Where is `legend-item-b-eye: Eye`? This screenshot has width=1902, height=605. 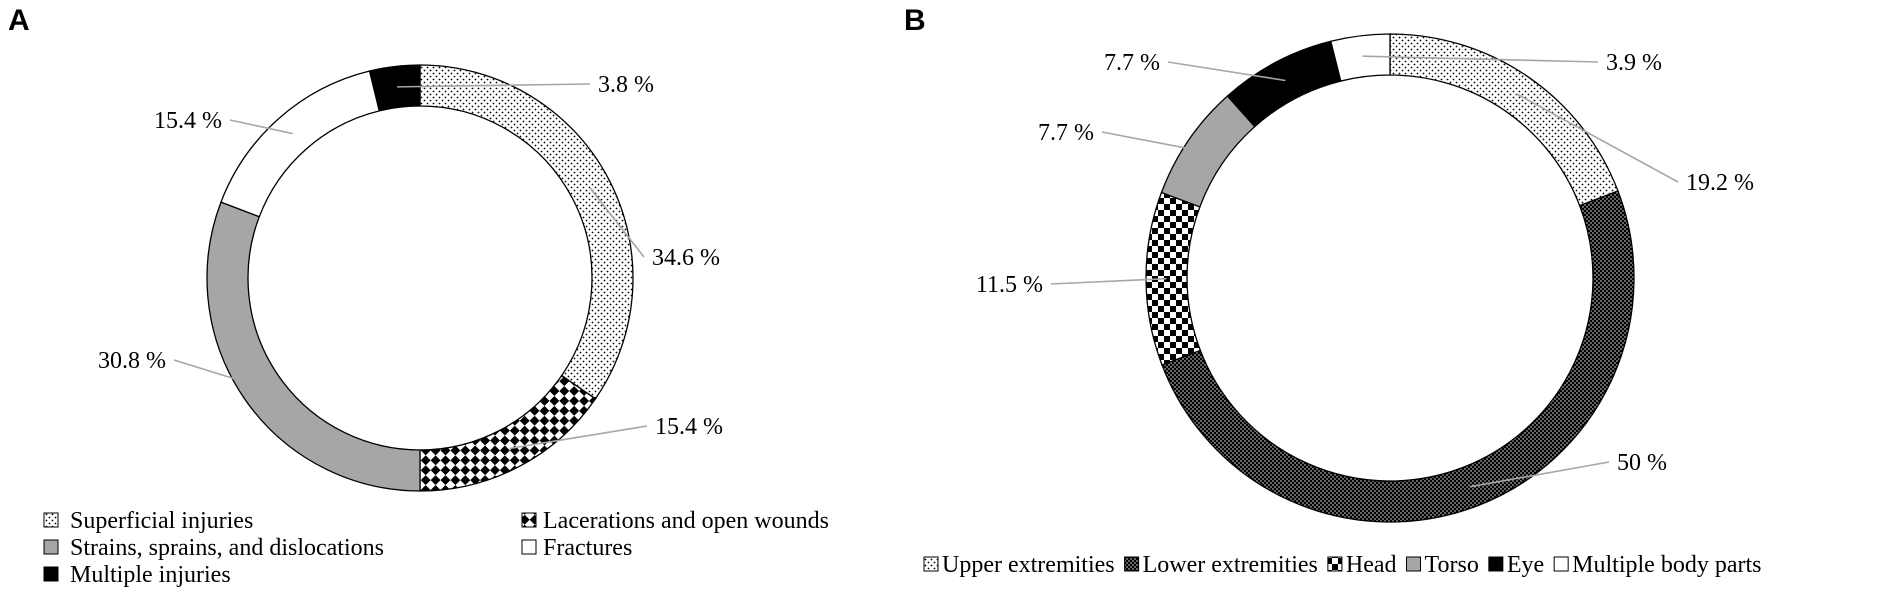
legend-item-b-eye: Eye is located at coordinates (1525, 565).